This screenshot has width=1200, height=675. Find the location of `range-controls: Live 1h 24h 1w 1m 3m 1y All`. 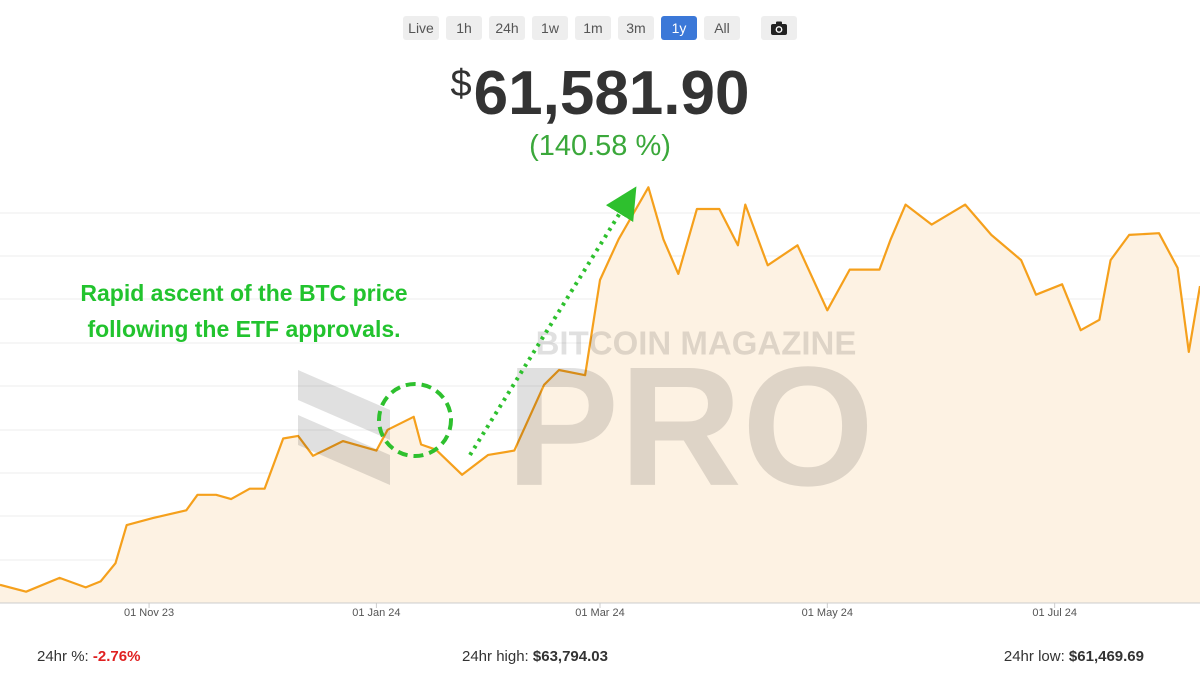

range-controls: Live 1h 24h 1w 1m 3m 1y All is located at coordinates (600, 28).